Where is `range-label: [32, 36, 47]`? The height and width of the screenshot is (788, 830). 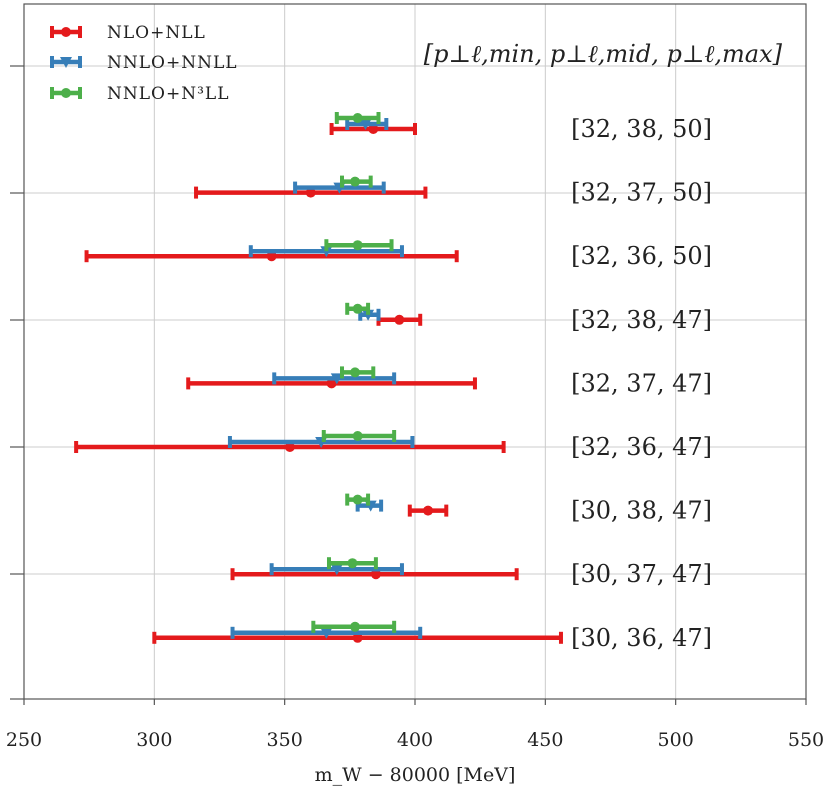 range-label: [32, 36, 47] is located at coordinates (641, 447).